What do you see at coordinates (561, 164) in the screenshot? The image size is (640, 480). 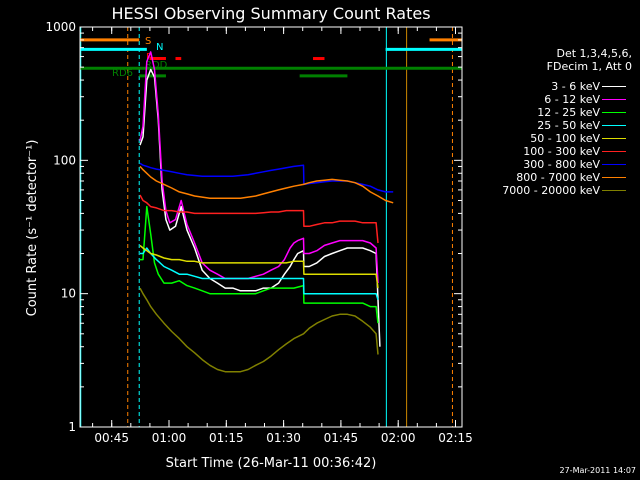 I see `legend-label: 300 - 800 keV` at bounding box center [561, 164].